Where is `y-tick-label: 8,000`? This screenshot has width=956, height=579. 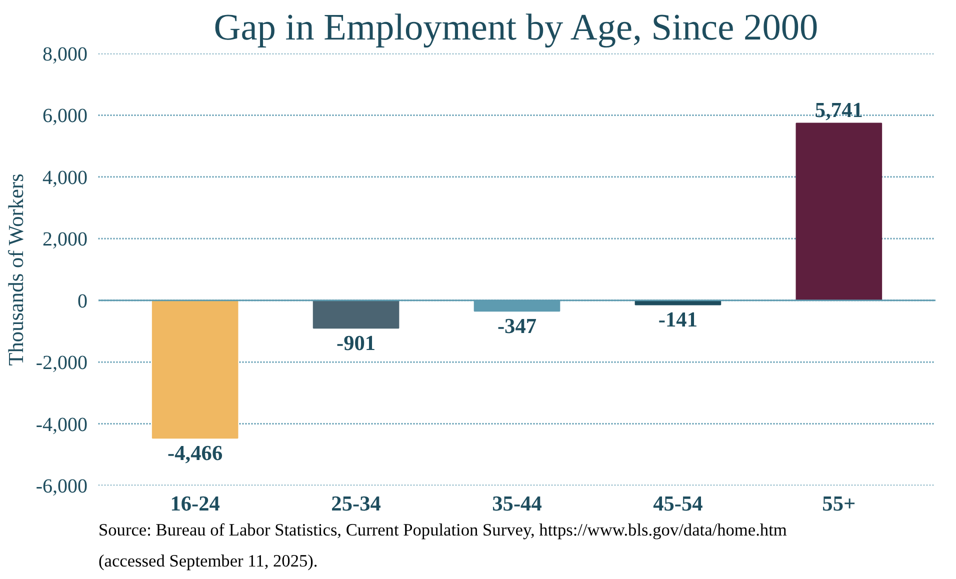
y-tick-label: 8,000 is located at coordinates (65, 55).